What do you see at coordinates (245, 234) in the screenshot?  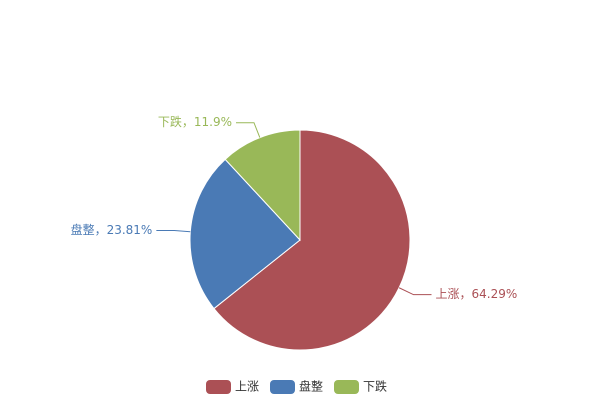 I see `pie-slice` at bounding box center [245, 234].